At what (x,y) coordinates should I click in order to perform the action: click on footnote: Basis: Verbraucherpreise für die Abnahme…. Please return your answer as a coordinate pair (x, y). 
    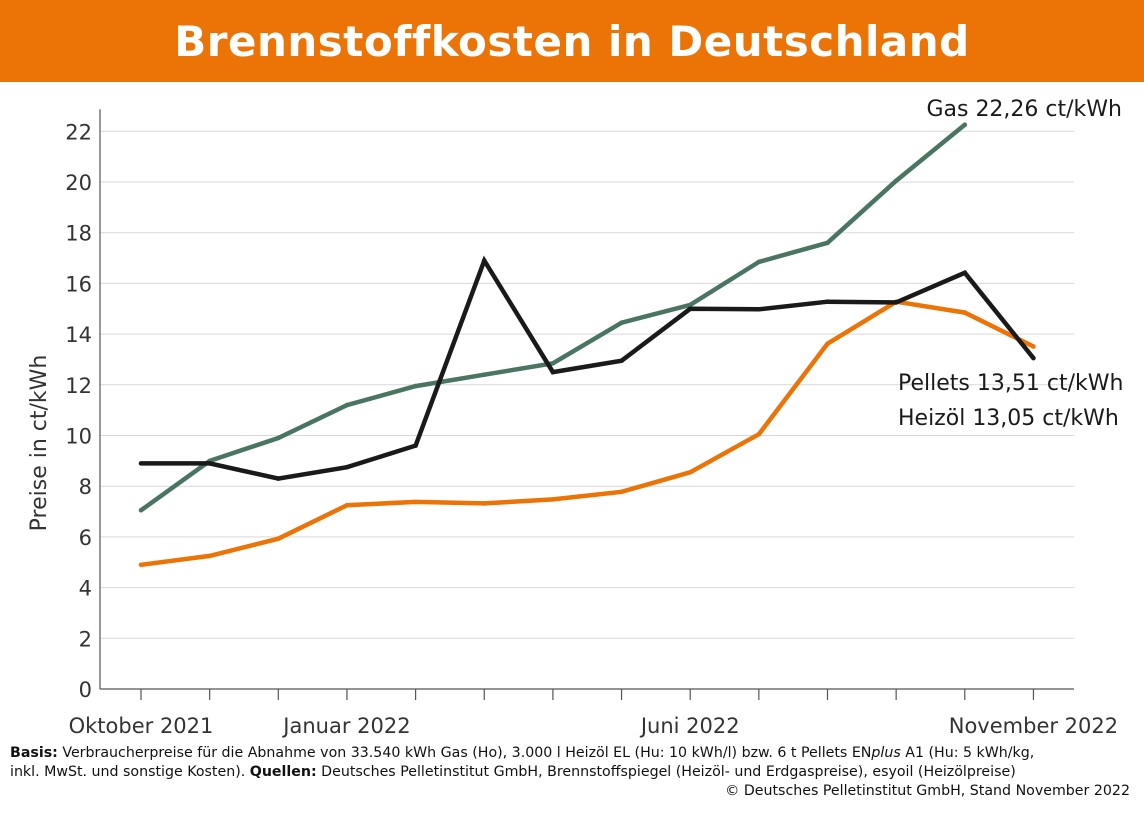
    Looking at the image, I should click on (570, 772).